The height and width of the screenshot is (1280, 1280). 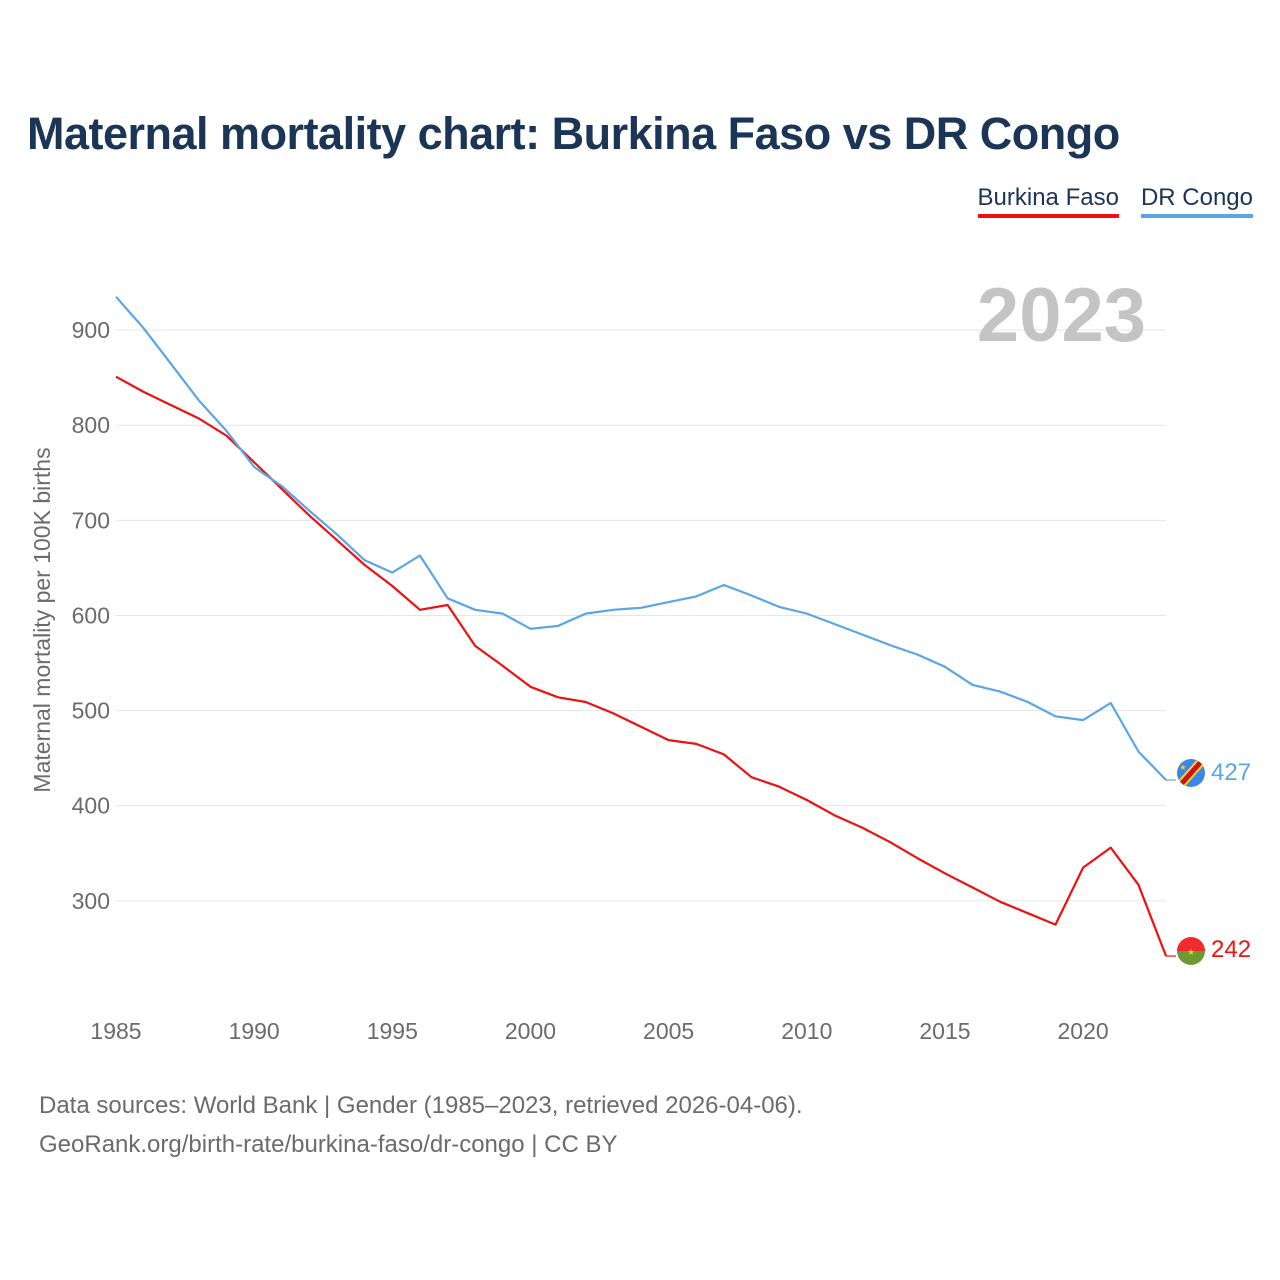 I want to click on y-tick-label: 900, so click(x=91, y=330).